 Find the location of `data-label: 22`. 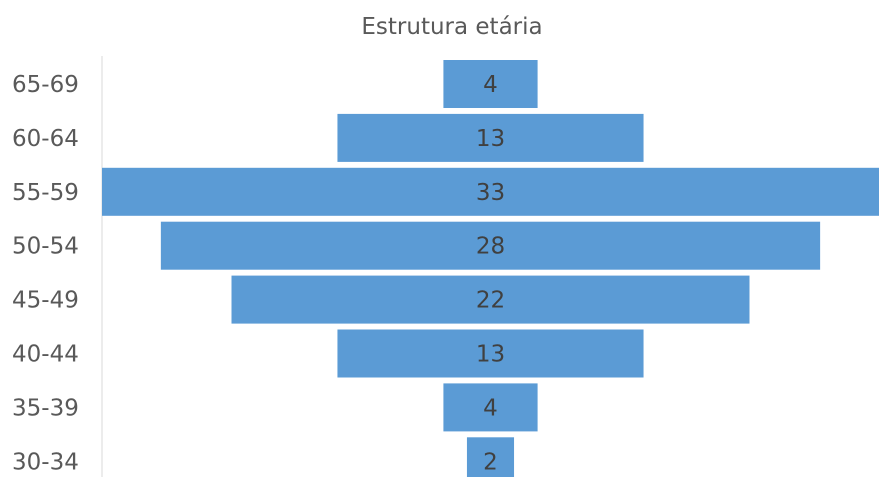

data-label: 22 is located at coordinates (490, 301).